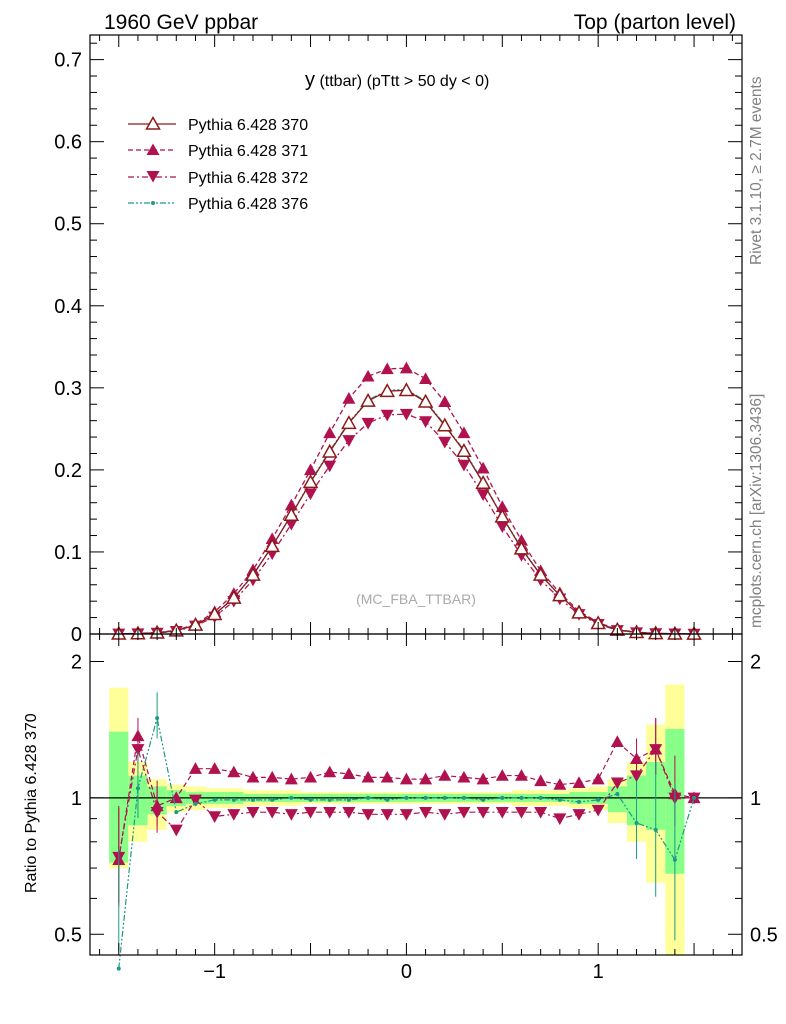 This screenshot has height=1024, width=786. What do you see at coordinates (181, 22) in the screenshot?
I see `header-left: 1960 GeV ppbar` at bounding box center [181, 22].